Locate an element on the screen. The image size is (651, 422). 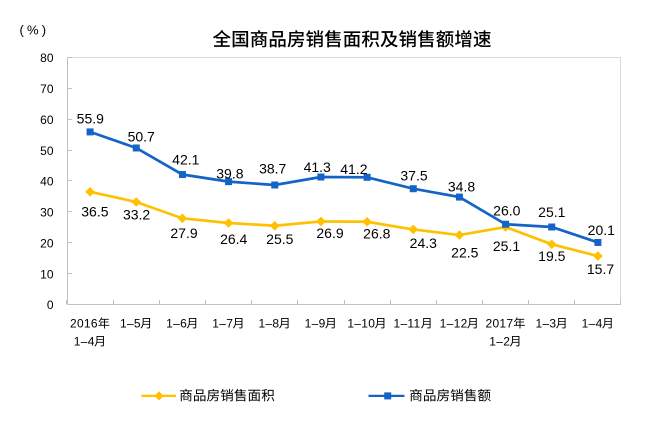
svg-text: 1–5 is located at coordinates (130, 324).